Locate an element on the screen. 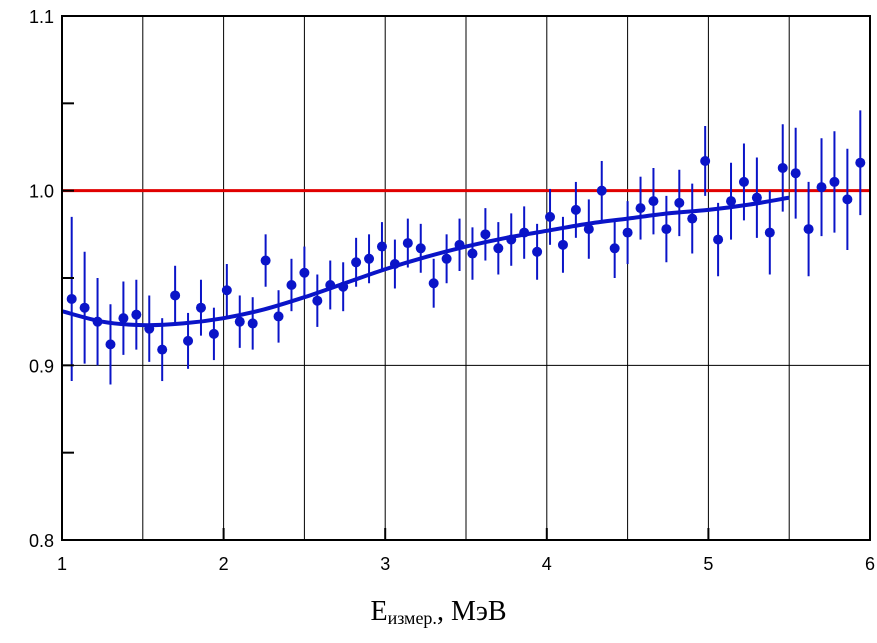 Image resolution: width=877 pixels, height=643 pixels. x-tick-labels: 1 2 3 4 5 6 is located at coordinates (466, 564).